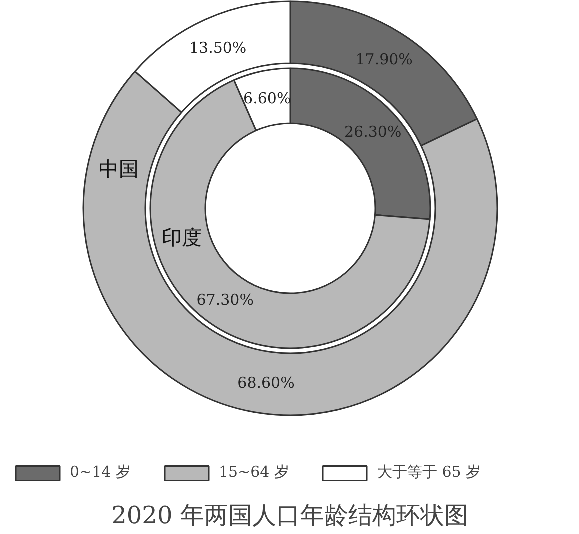 This screenshot has width=579, height=534. Describe the element at coordinates (225, 300) in the screenshot. I see `data-label: 67.30%` at that location.